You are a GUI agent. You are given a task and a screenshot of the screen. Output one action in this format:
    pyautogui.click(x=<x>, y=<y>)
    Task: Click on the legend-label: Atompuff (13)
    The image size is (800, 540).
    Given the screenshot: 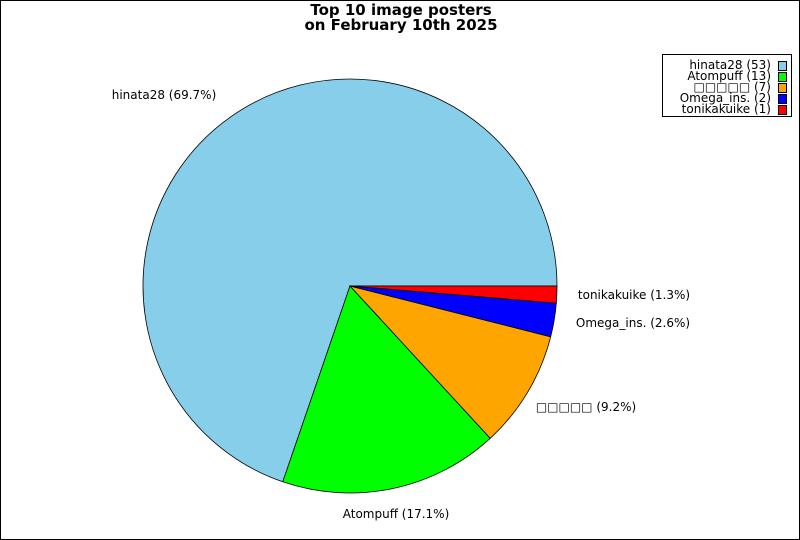 What is the action you would take?
    pyautogui.click(x=729, y=76)
    